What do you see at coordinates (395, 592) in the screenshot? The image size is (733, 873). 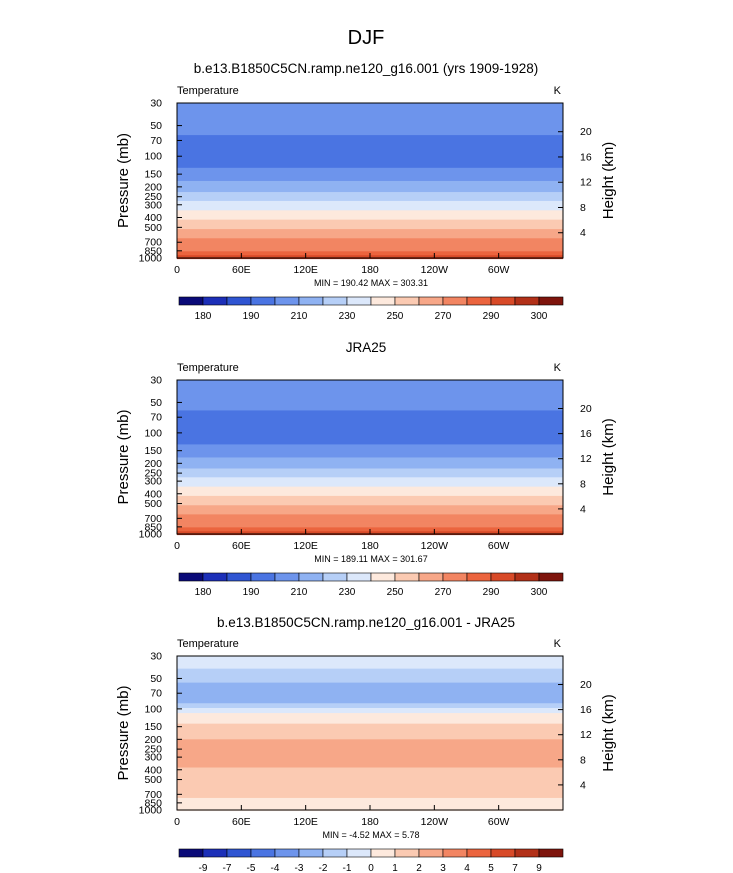 I see `colorbar-label: 250` at bounding box center [395, 592].